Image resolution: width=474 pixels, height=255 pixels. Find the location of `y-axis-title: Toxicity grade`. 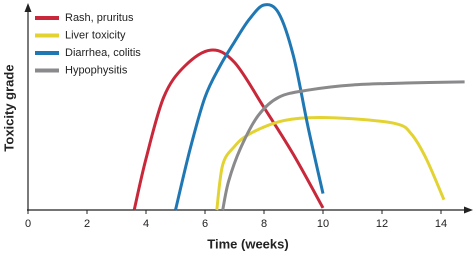

y-axis-title: Toxicity grade is located at coordinates (8, 107).